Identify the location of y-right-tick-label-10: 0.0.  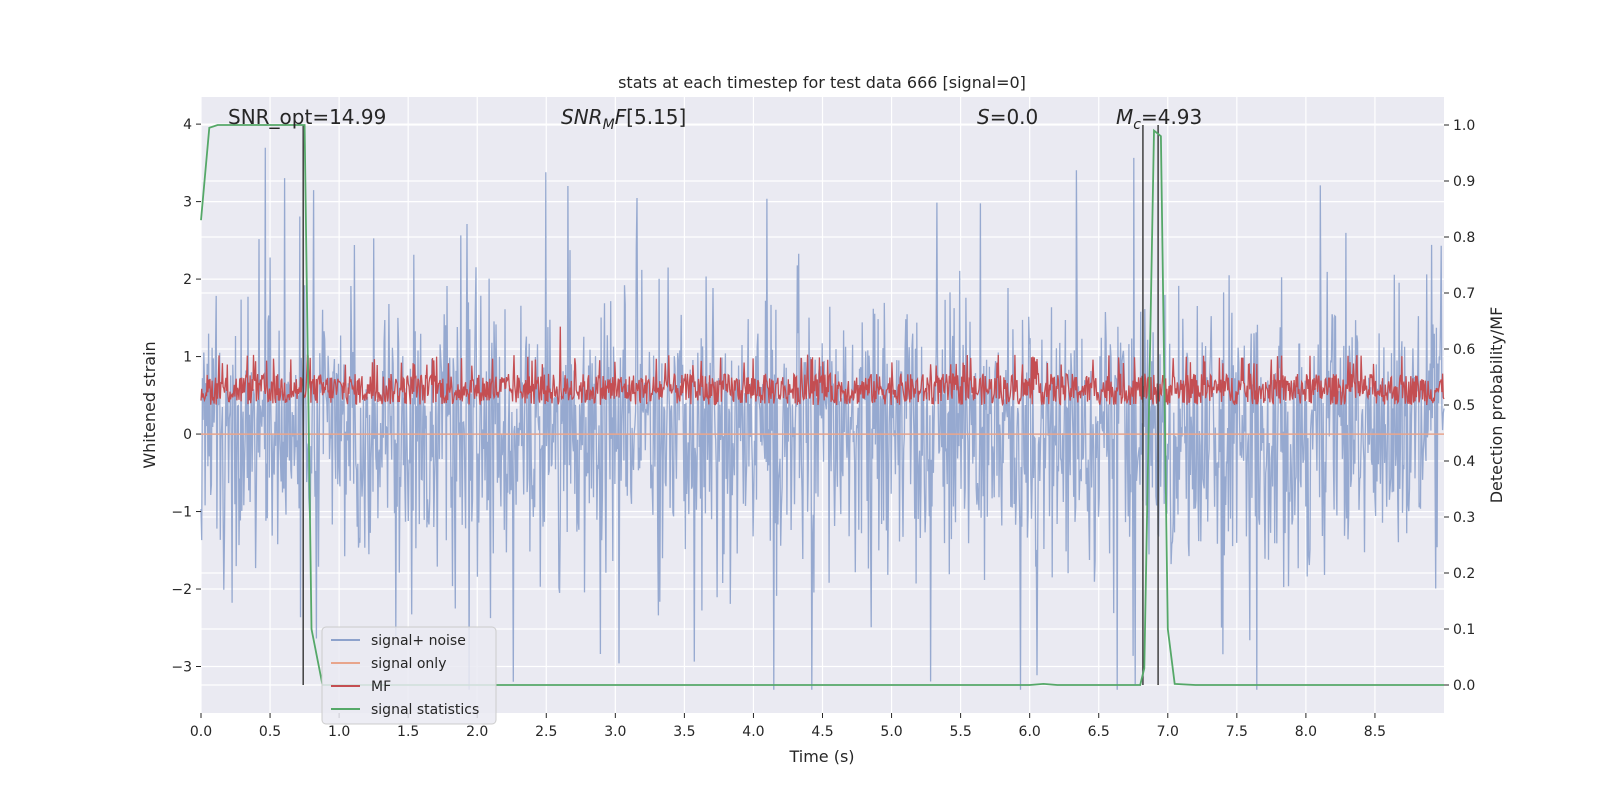
(1464, 686).